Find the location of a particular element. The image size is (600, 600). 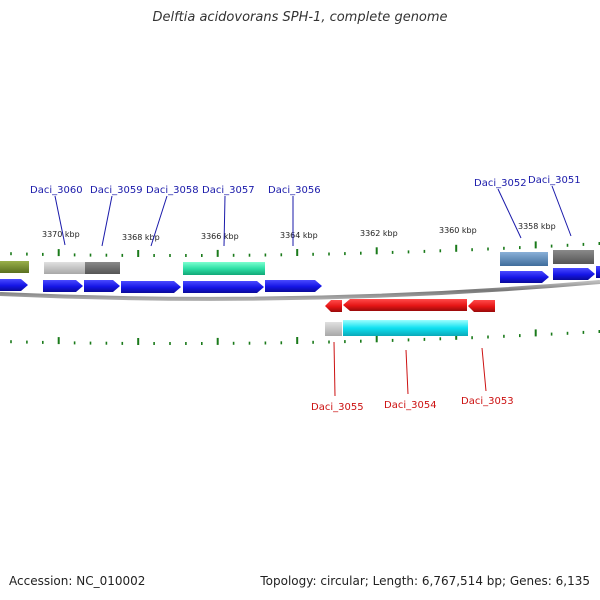

gene-label-daci-3058: Daci_3058 is located at coordinates (172, 190).